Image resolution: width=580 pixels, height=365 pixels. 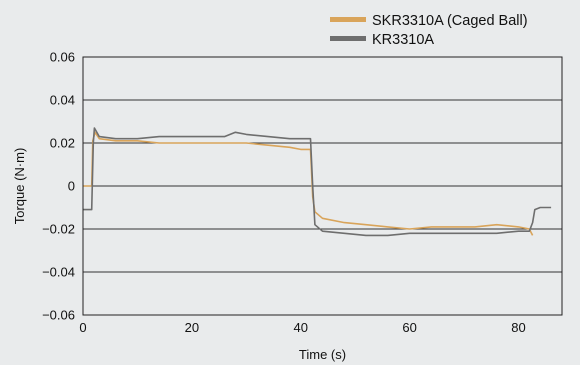 What do you see at coordinates (322, 354) in the screenshot?
I see `x-axis-label: Time (s)` at bounding box center [322, 354].